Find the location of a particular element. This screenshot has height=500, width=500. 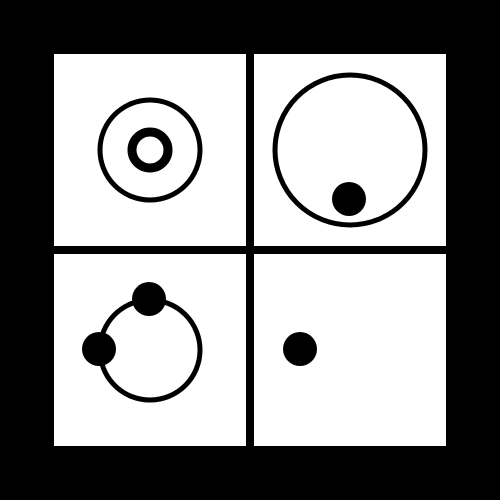

panel-top-right is located at coordinates (350, 150).